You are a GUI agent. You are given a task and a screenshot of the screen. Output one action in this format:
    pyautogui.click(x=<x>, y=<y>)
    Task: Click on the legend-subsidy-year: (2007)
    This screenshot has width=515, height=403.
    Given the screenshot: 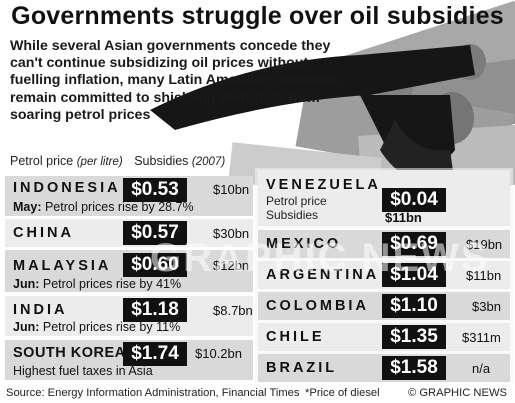 What is the action you would take?
    pyautogui.click(x=208, y=162)
    